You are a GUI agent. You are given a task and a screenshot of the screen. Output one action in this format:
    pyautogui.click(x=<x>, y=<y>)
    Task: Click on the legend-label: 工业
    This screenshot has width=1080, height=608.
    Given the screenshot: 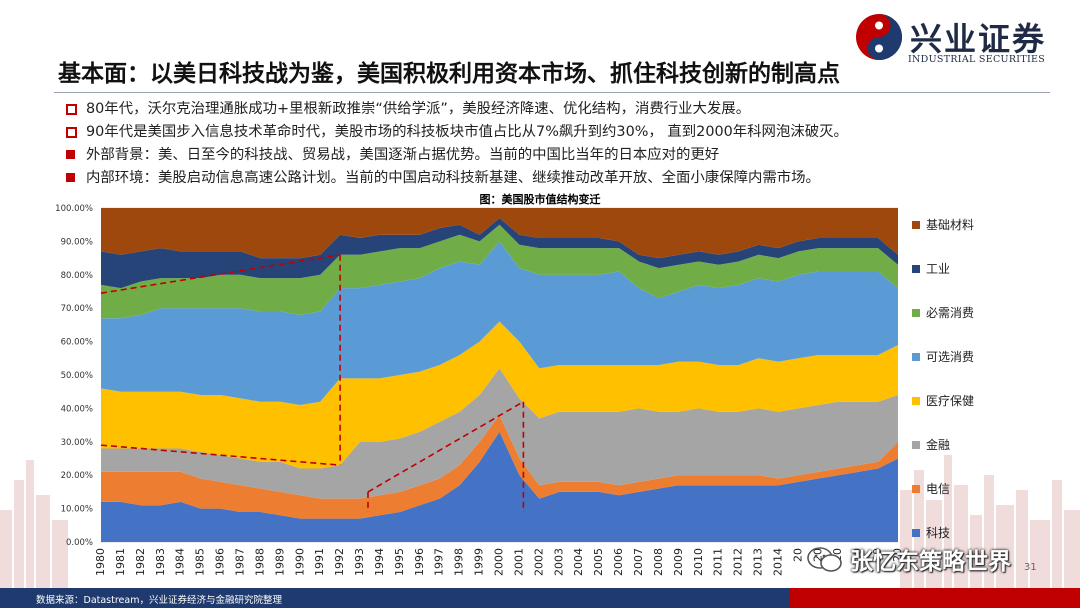 What is the action you would take?
    pyautogui.click(x=938, y=269)
    